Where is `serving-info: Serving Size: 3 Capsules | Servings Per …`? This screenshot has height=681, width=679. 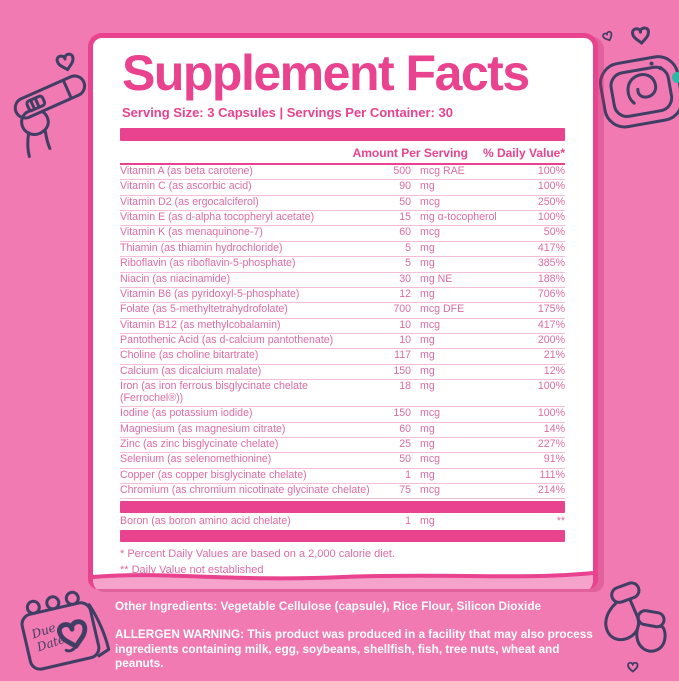 serving-info: Serving Size: 3 Capsules | Servings Per … is located at coordinates (287, 112).